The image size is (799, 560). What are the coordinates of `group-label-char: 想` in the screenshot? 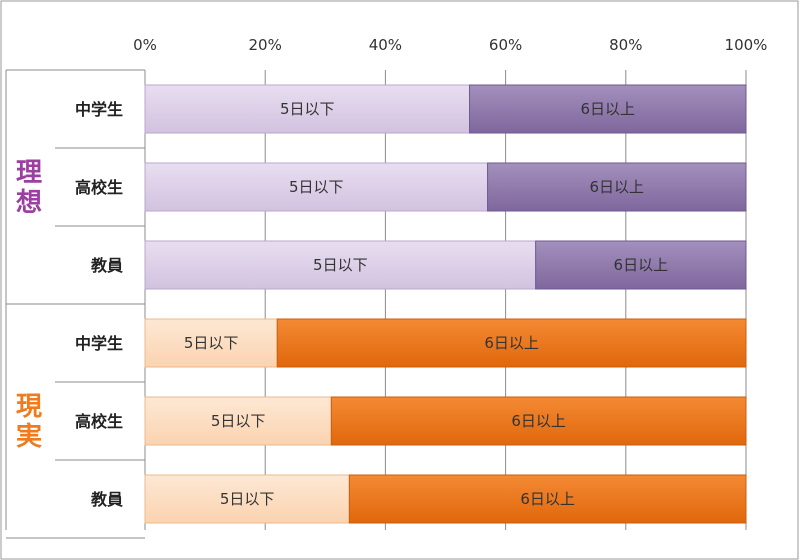 It's located at (29, 203).